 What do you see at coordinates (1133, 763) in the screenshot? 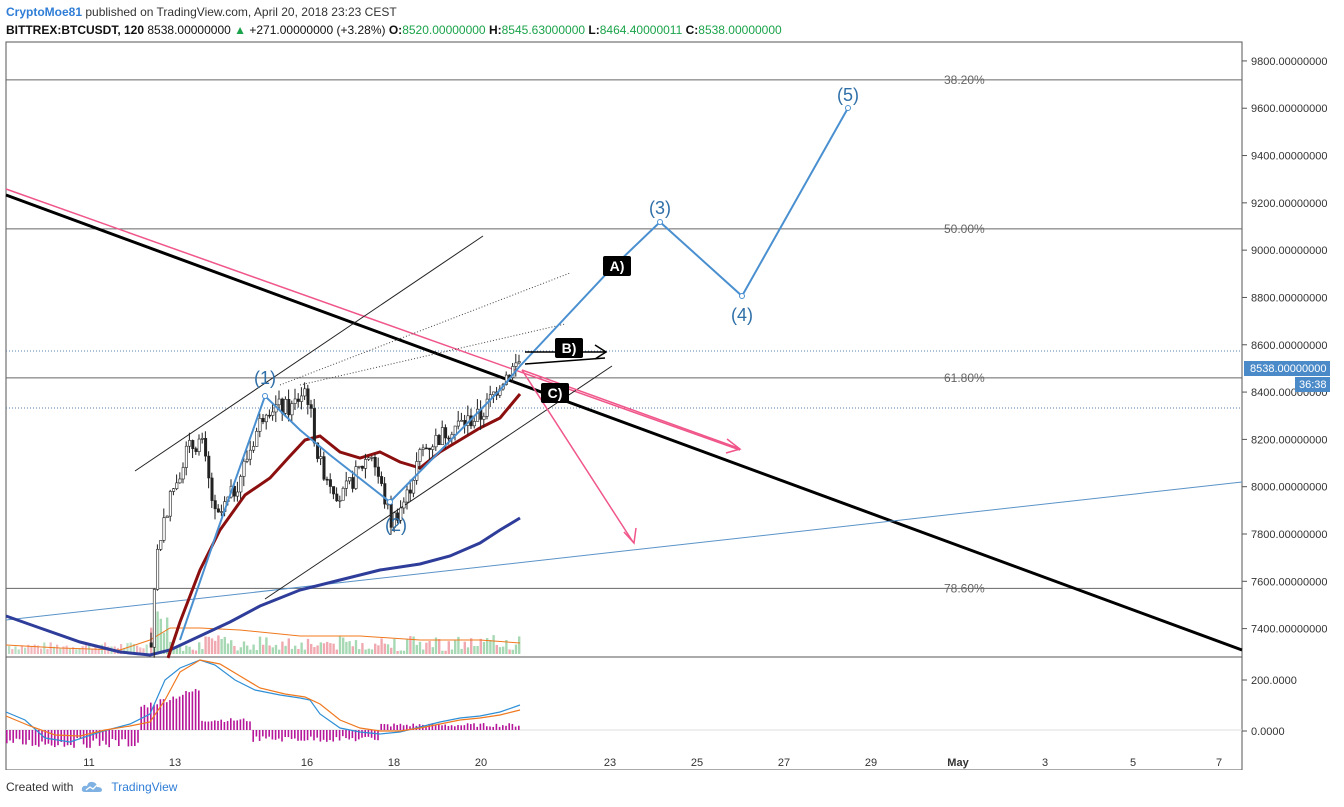
I see `time-tick-label: 5` at bounding box center [1133, 763].